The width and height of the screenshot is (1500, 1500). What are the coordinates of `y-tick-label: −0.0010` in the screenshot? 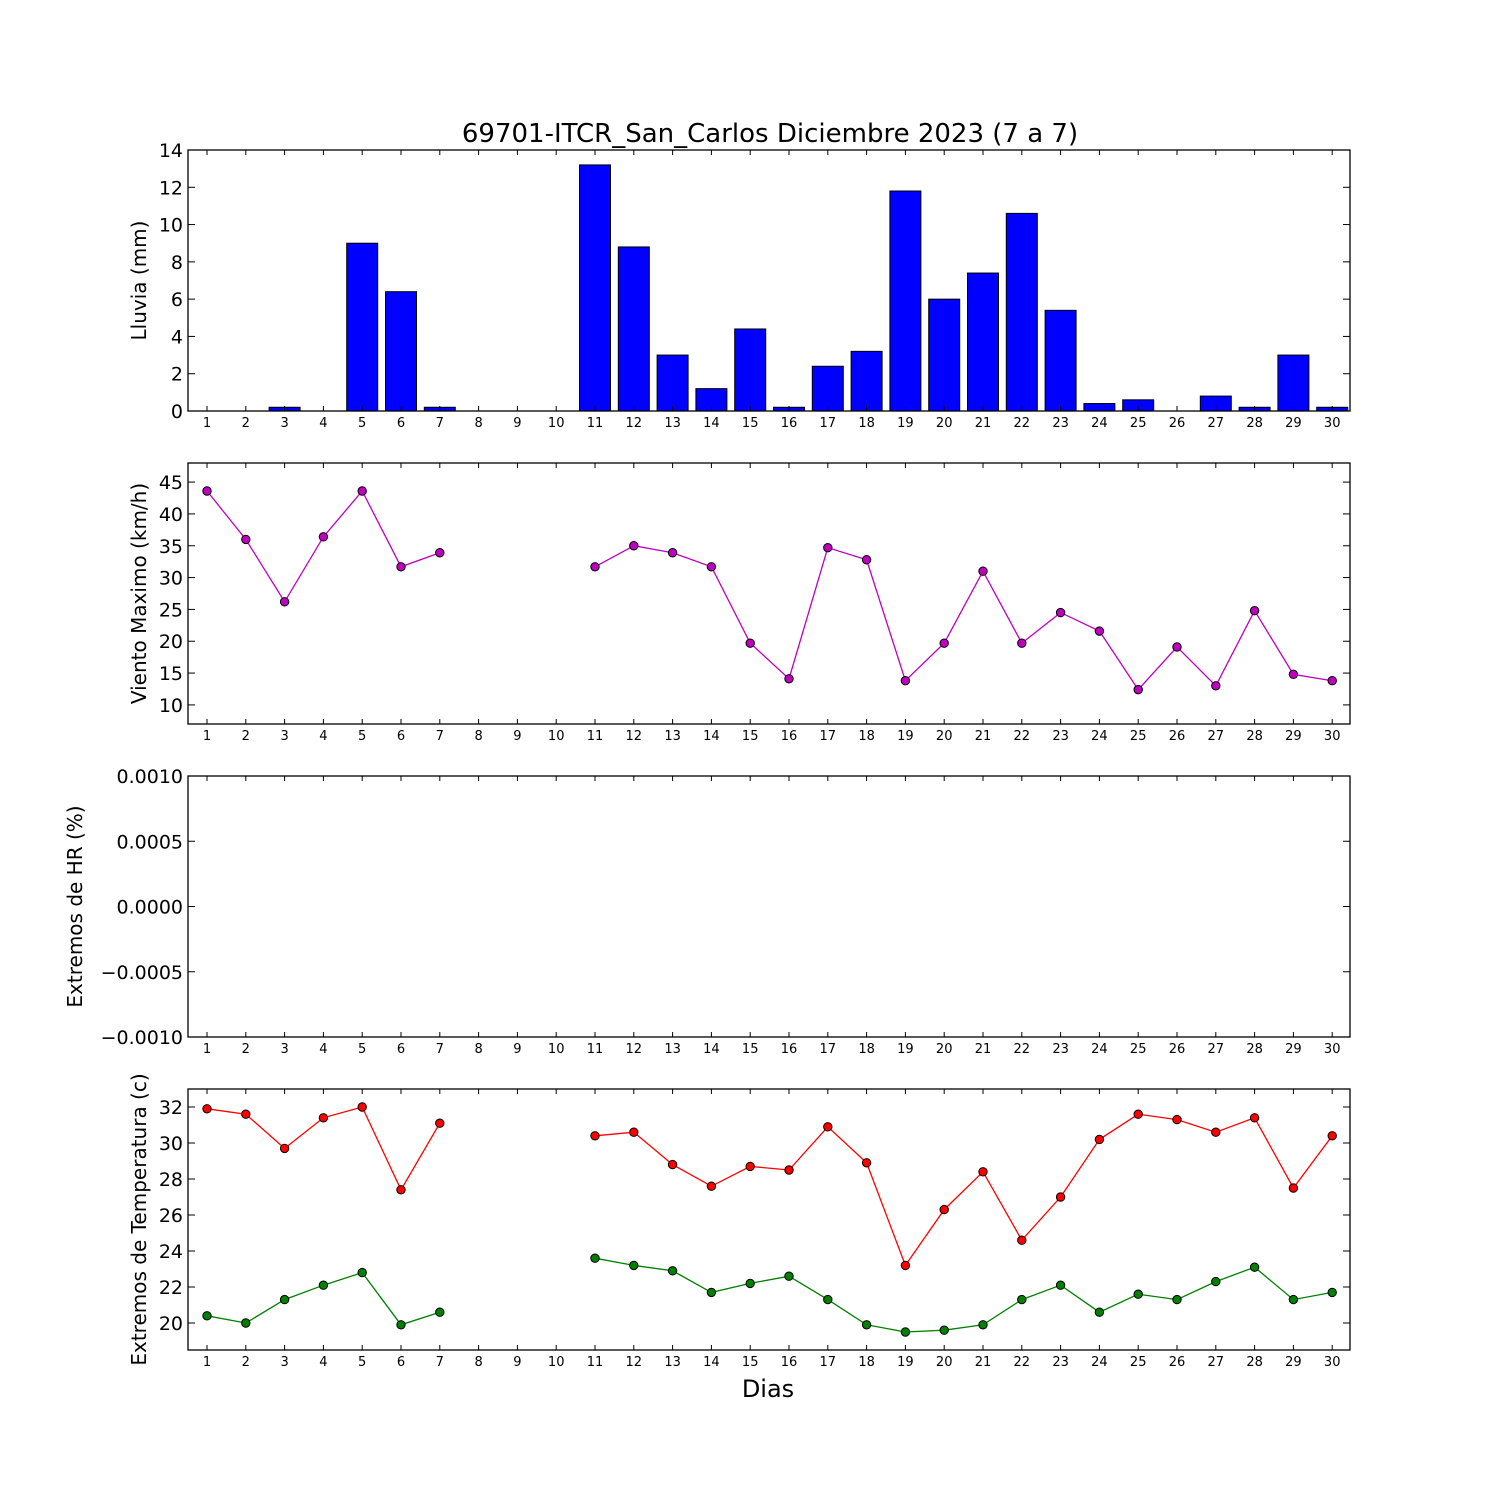 It's located at (142, 1038).